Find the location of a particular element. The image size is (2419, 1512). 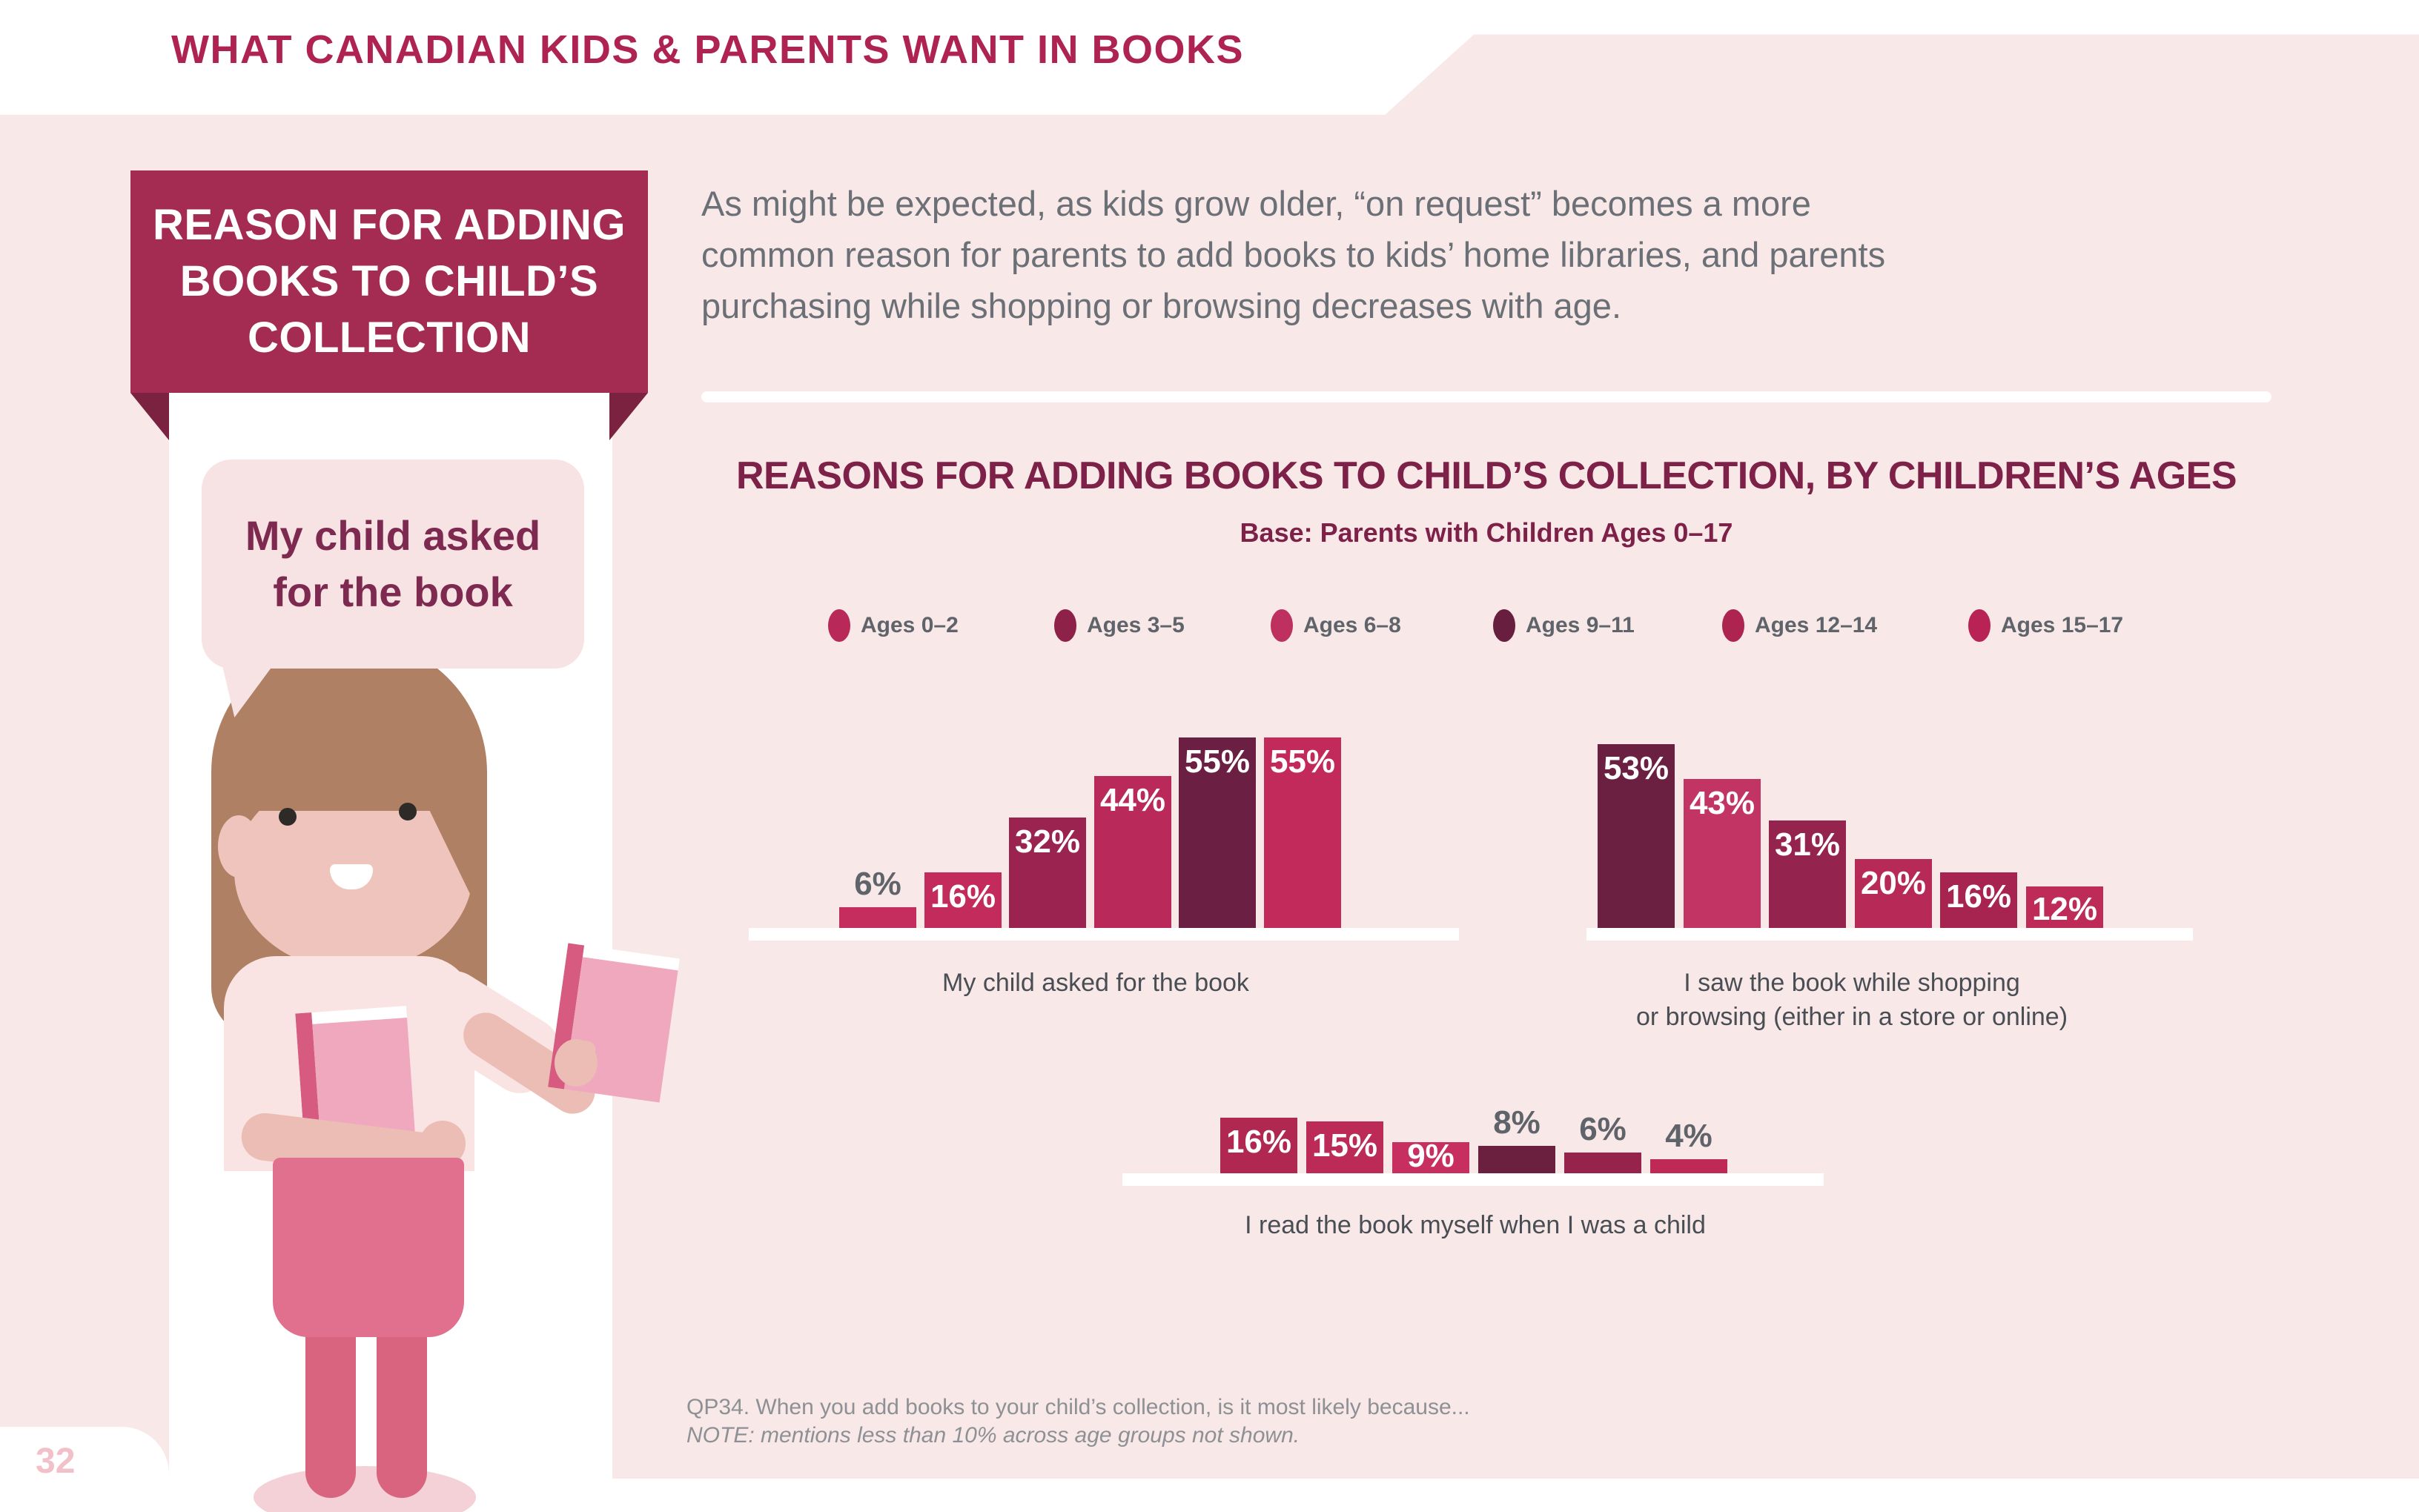

legend-item: Ages 0–2 is located at coordinates (893, 625).